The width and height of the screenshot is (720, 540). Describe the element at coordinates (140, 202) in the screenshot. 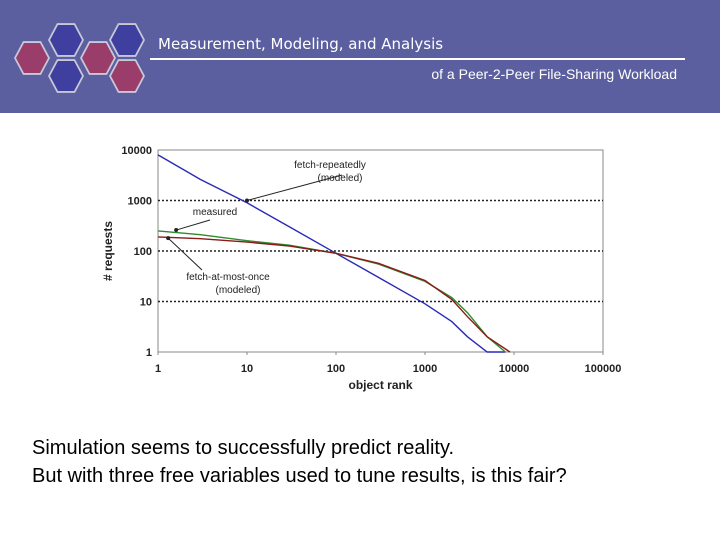

I see `y-tick-label: 1000` at that location.